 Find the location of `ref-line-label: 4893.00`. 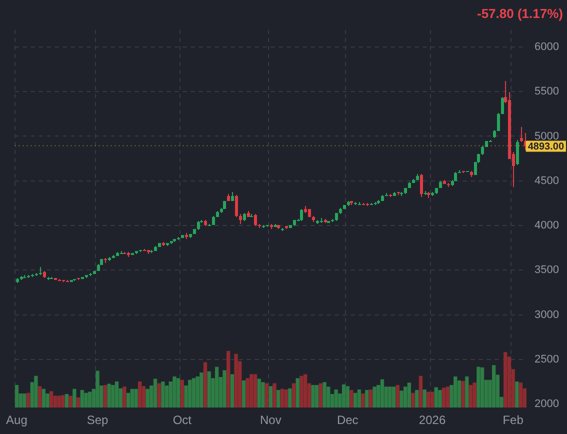

ref-line-label: 4893.00 is located at coordinates (546, 147).